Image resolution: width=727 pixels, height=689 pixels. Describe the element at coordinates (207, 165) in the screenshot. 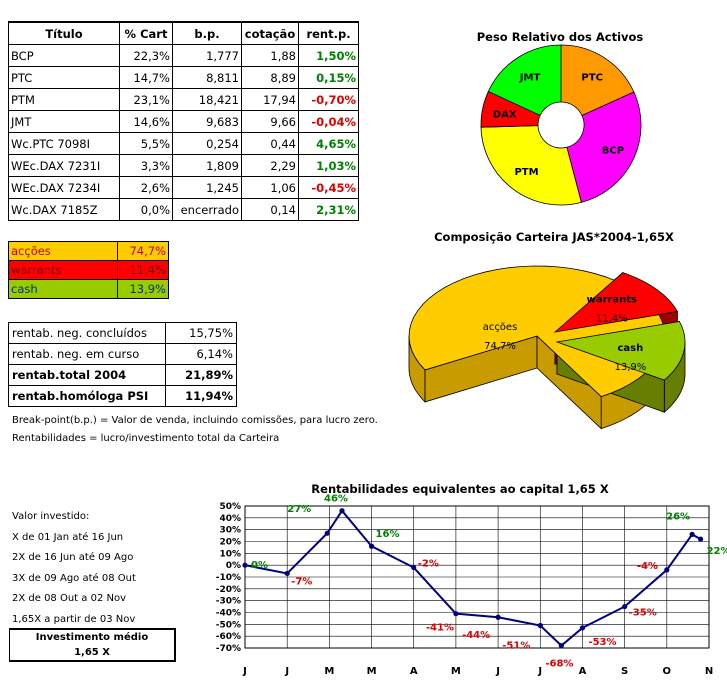

I see `holding-bp: 1,809` at that location.